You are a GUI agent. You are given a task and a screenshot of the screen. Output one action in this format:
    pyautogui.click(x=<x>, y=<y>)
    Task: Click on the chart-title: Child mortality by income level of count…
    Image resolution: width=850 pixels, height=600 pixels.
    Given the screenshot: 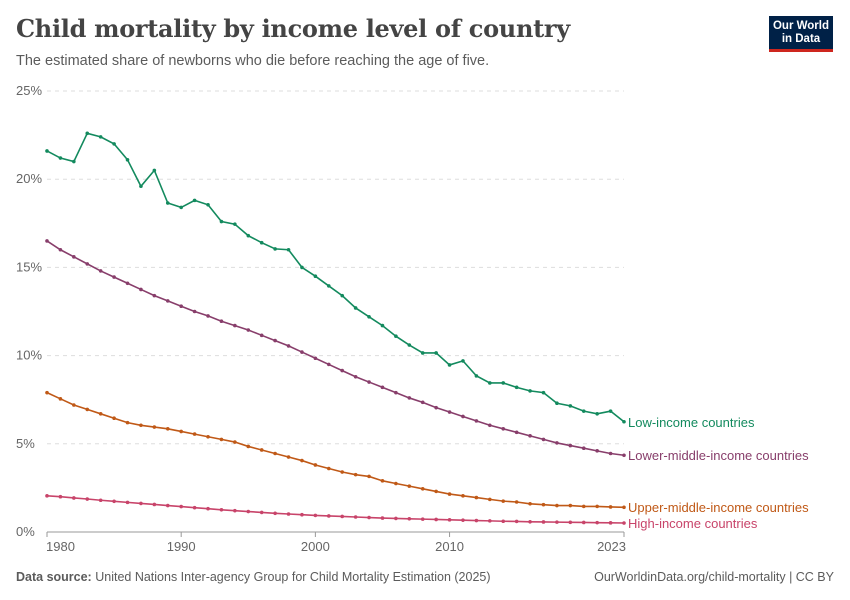 What is the action you would take?
    pyautogui.click(x=293, y=28)
    